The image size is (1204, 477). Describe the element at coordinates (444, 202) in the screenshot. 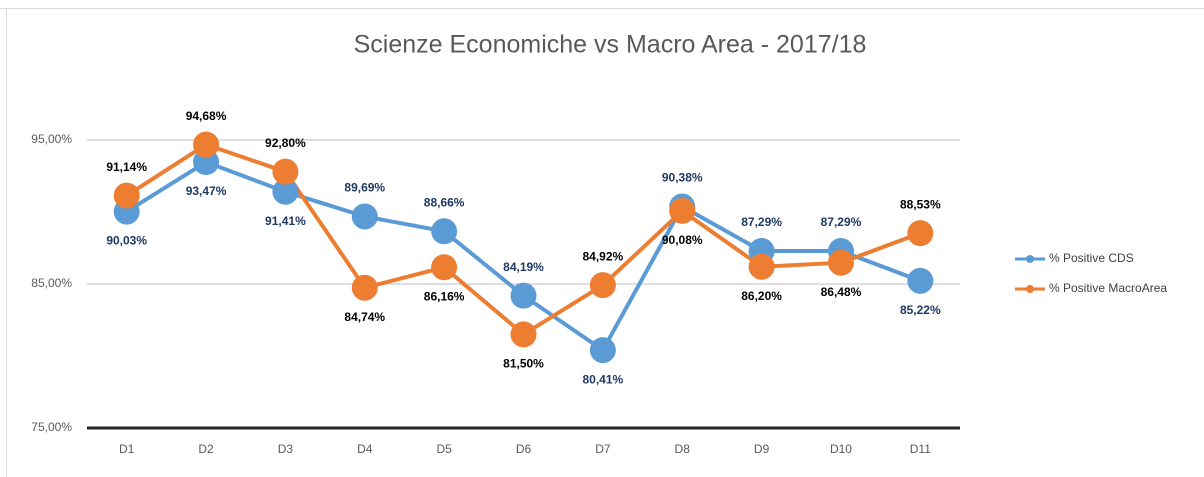

I see `data-label: 88,66%` at that location.